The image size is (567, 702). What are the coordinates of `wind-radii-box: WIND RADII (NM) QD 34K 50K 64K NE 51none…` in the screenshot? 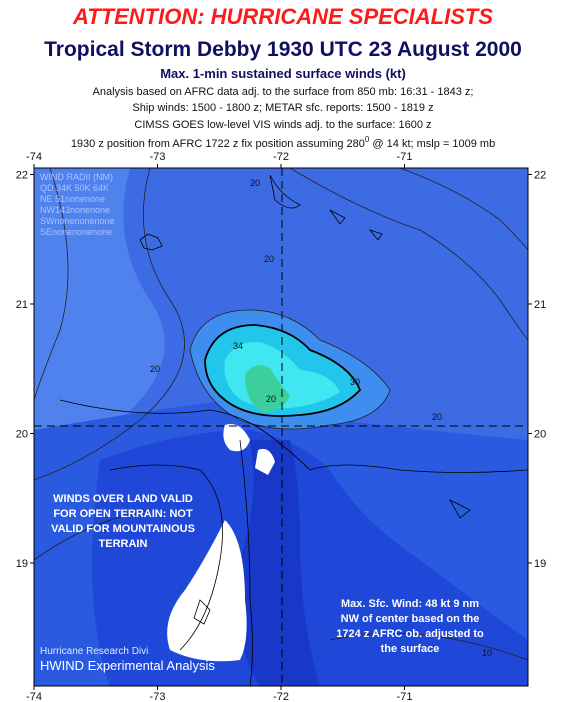 It's located at (77, 204).